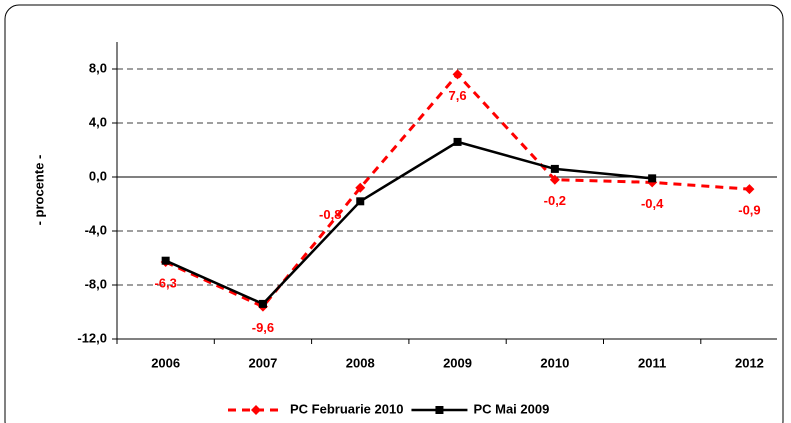 The height and width of the screenshot is (423, 791). Describe the element at coordinates (749, 362) in the screenshot. I see `x-tick-label: 2012` at that location.